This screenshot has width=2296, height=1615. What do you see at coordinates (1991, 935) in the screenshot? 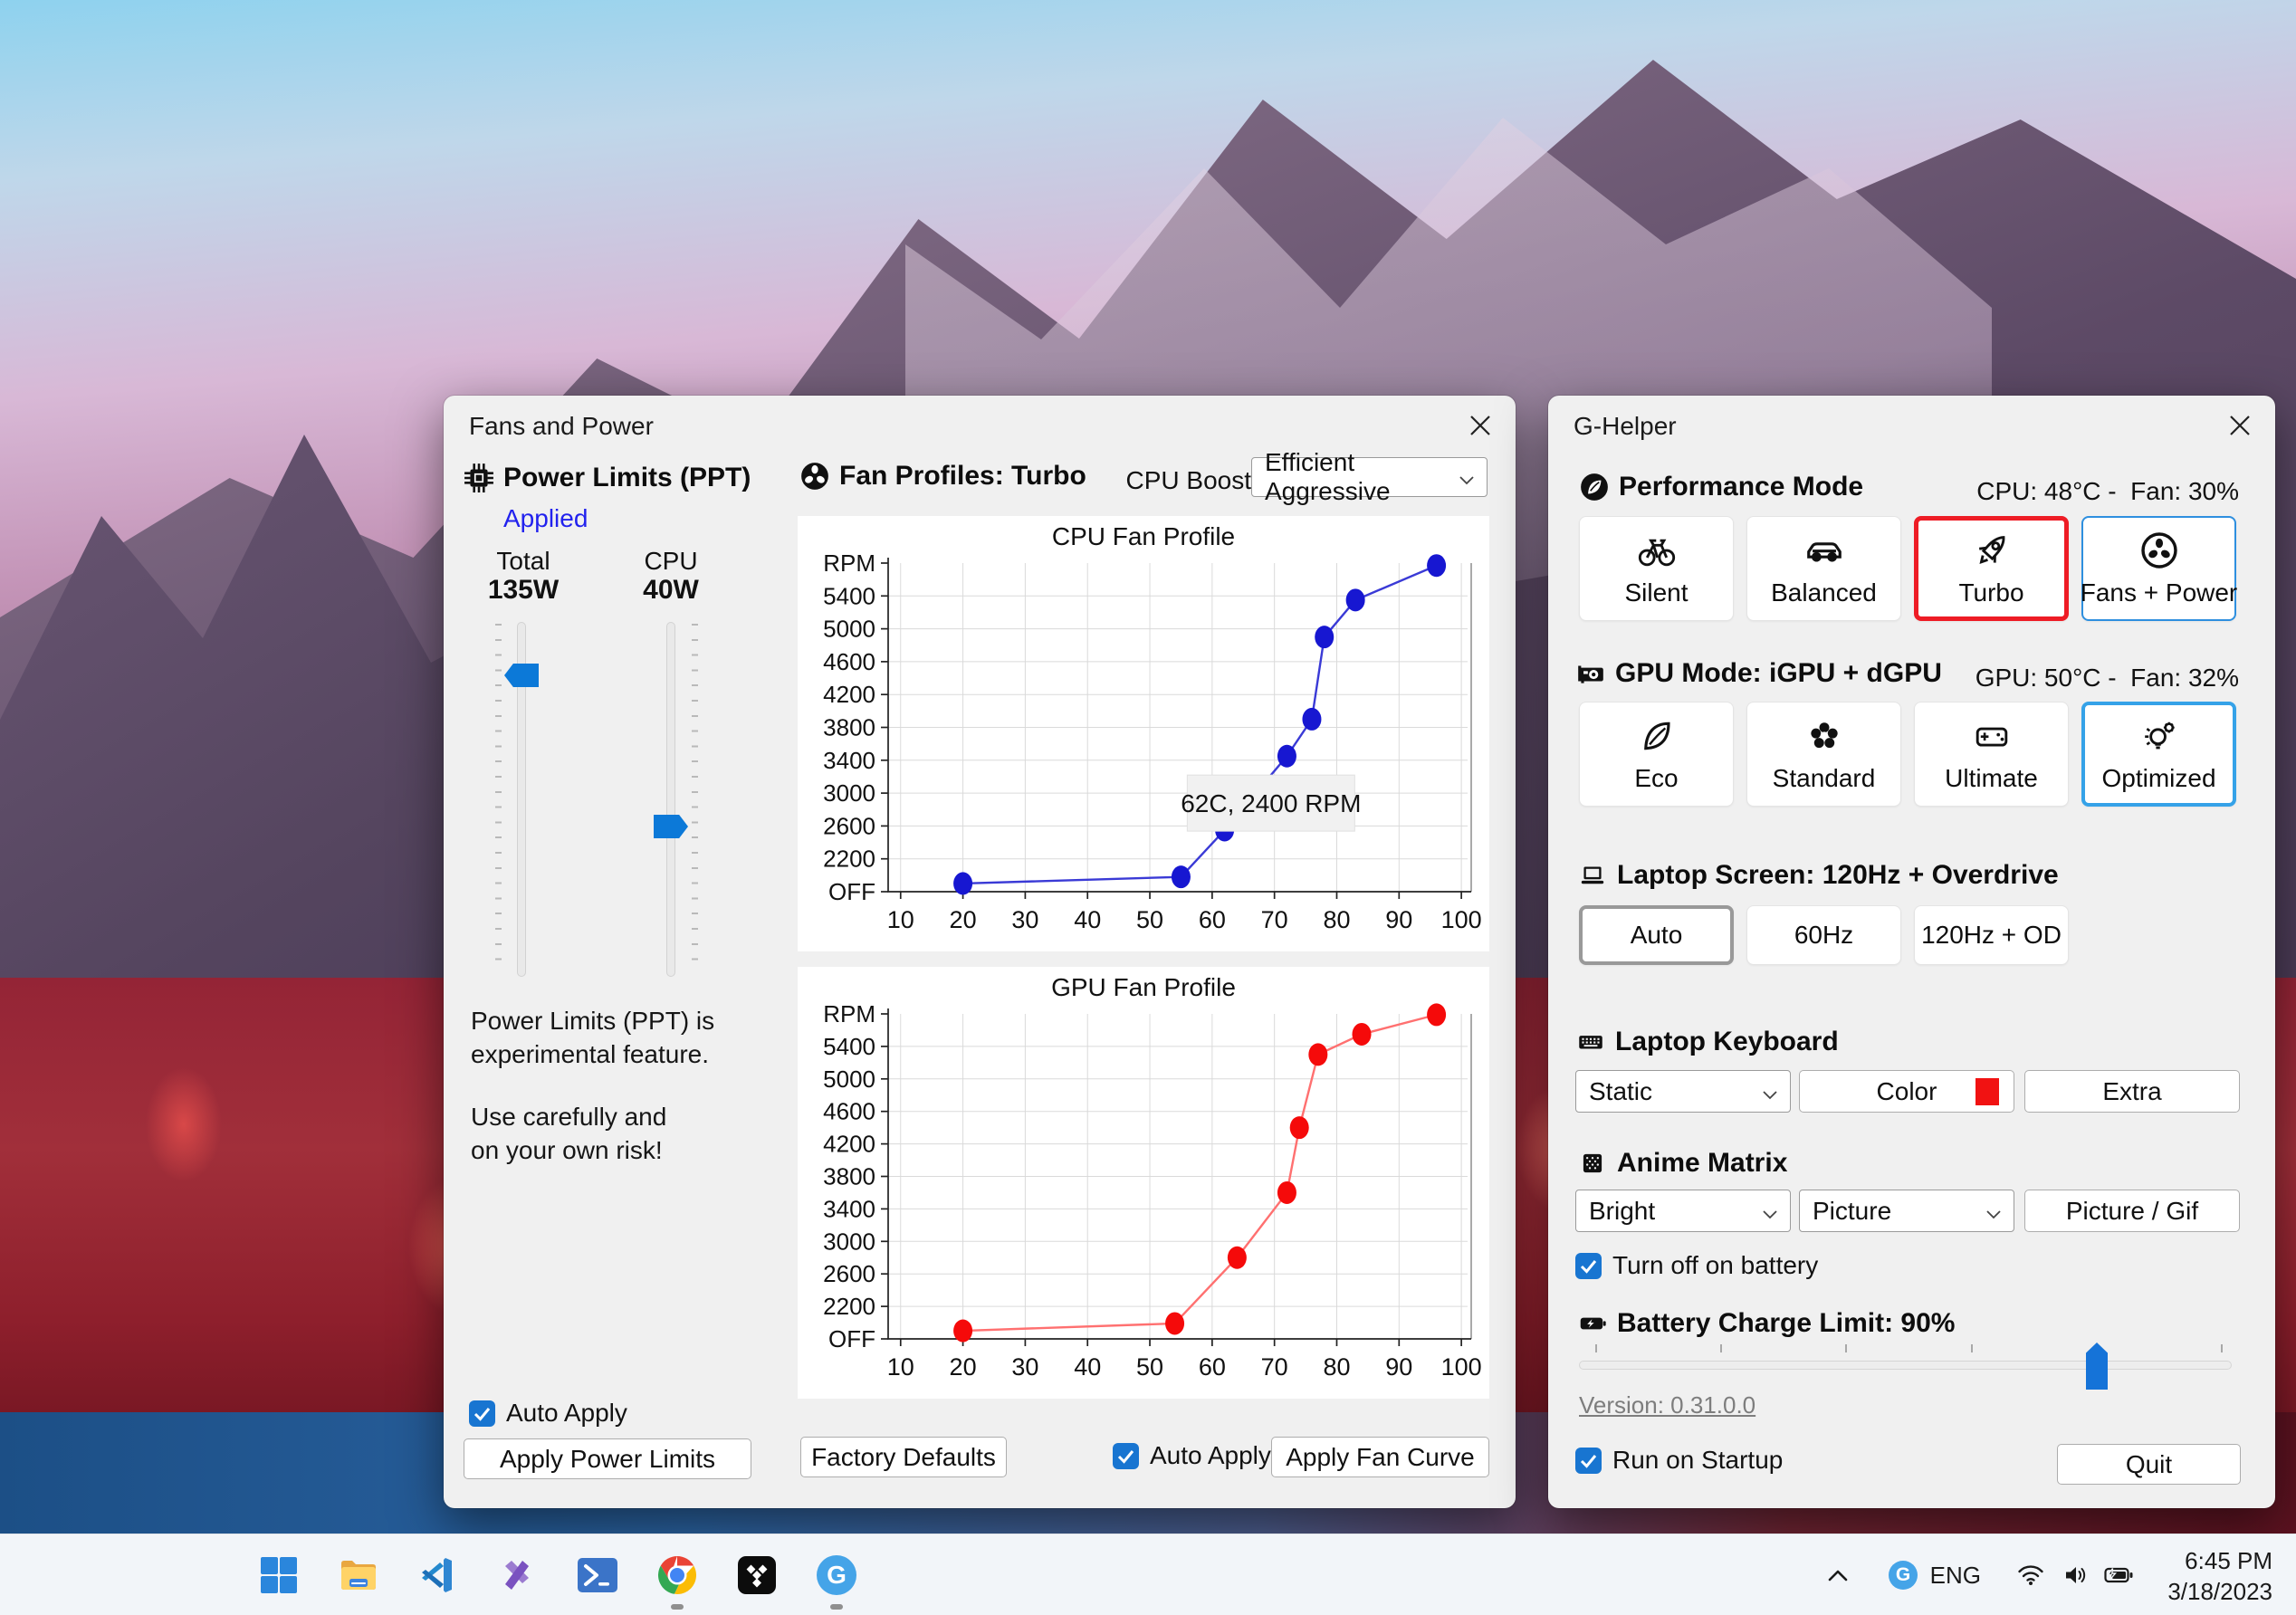
I see `screen-120hz-od-button: 120Hz + OD` at bounding box center [1991, 935].